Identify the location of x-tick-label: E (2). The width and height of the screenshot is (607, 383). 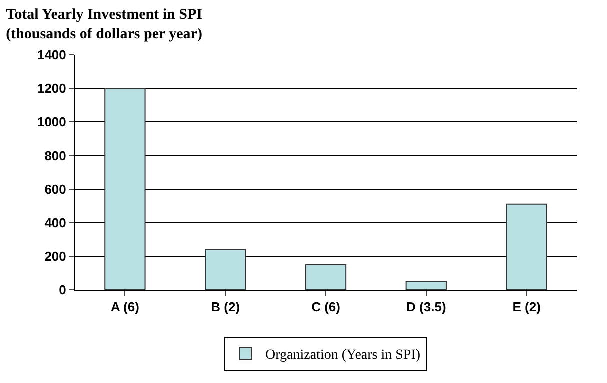
(526, 307).